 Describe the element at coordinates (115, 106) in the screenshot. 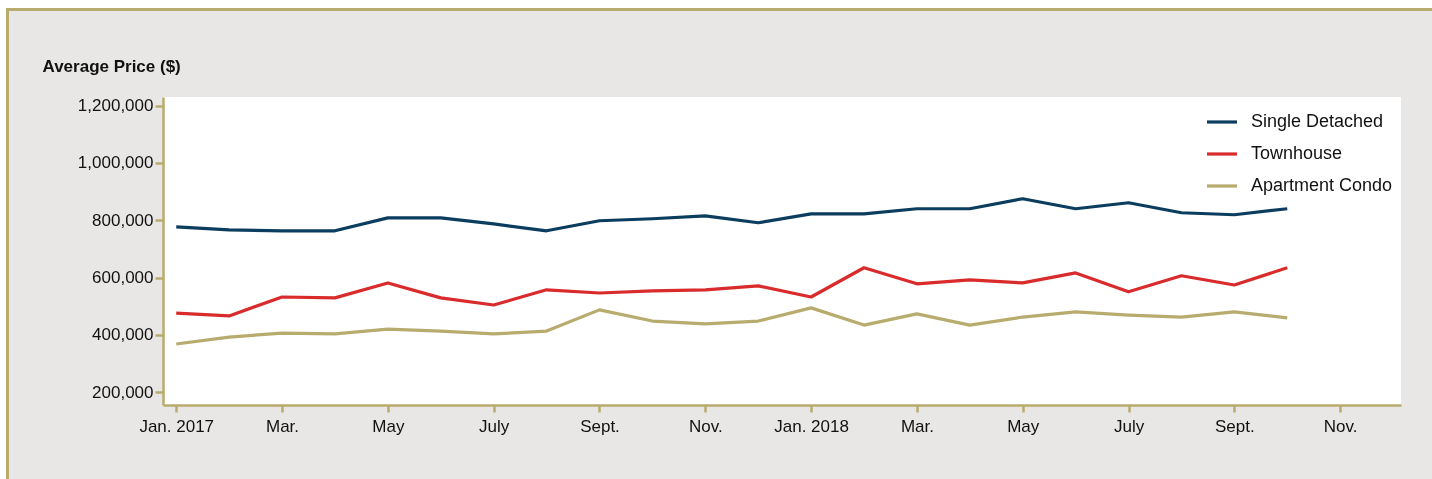

I see `y-tick-label: 1,200,000` at that location.